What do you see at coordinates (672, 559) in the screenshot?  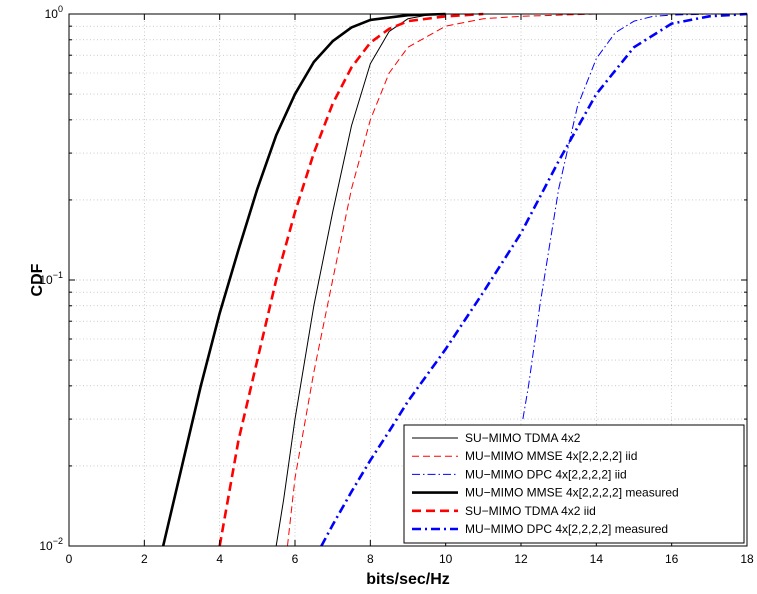 I see `x-tick-label: 16` at bounding box center [672, 559].